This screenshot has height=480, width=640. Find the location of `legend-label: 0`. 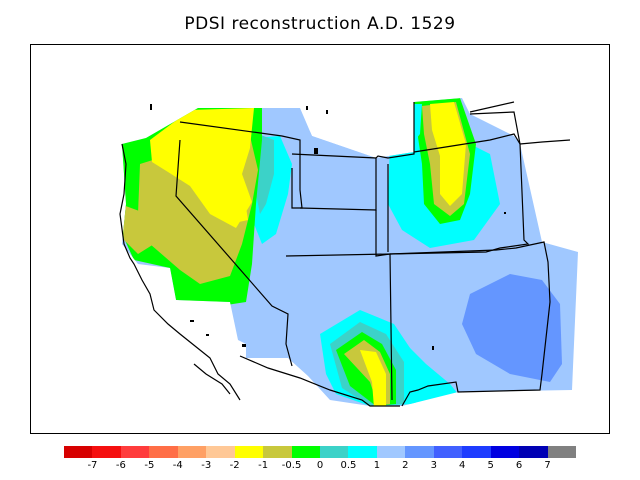

legend-label: 0 is located at coordinates (320, 465).